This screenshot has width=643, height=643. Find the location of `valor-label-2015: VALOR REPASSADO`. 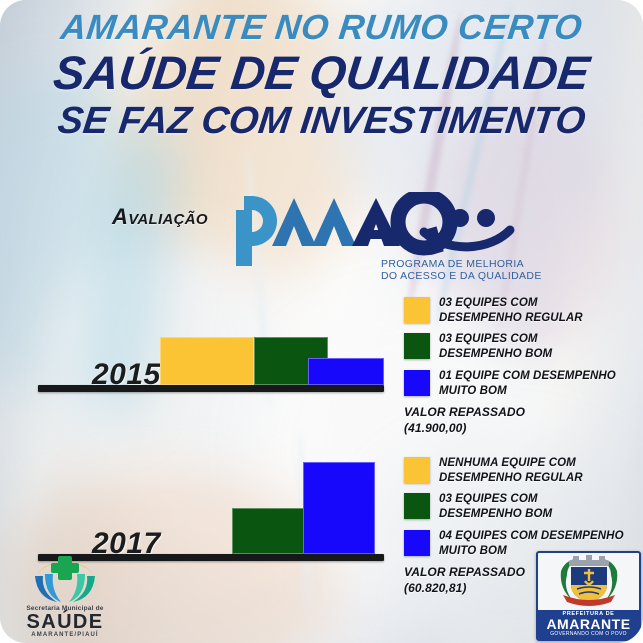

valor-label-2015: VALOR REPASSADO is located at coordinates (465, 412).